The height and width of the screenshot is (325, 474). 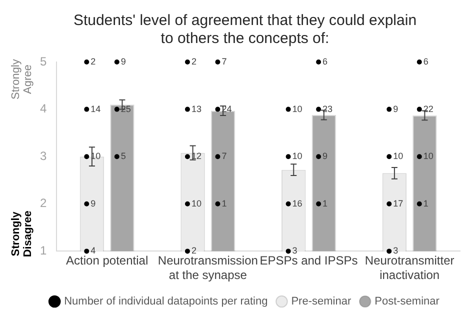 What do you see at coordinates (297, 203) in the screenshot?
I see `annotation: 16` at bounding box center [297, 203].